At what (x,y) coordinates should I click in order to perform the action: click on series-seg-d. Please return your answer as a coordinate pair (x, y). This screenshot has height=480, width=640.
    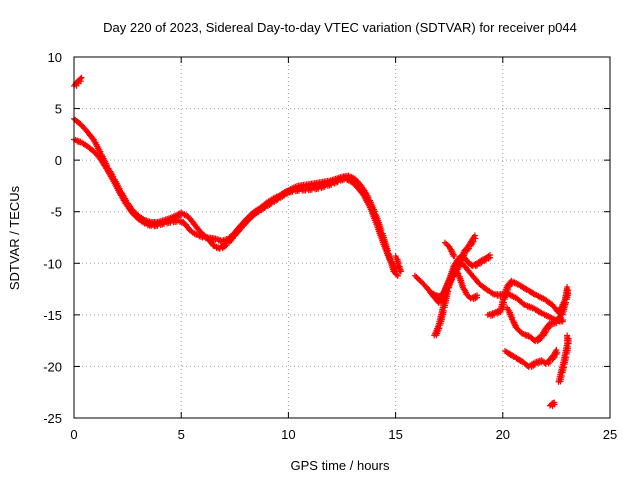
    Looking at the image, I should click on (398, 264).